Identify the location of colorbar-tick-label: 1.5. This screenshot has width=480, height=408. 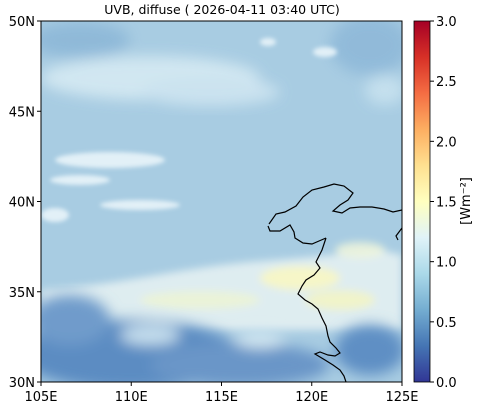
(446, 203).